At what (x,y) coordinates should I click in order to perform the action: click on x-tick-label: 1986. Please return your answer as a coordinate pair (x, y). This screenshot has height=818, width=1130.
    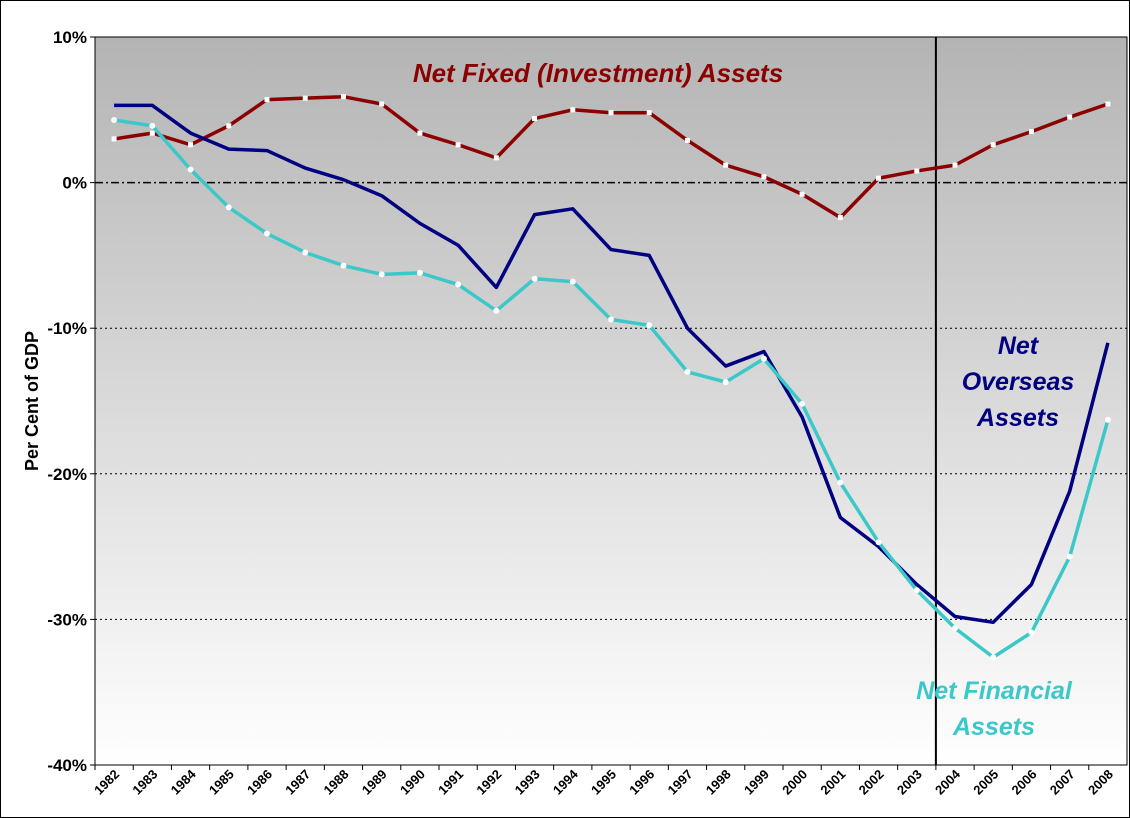
    Looking at the image, I should click on (259, 782).